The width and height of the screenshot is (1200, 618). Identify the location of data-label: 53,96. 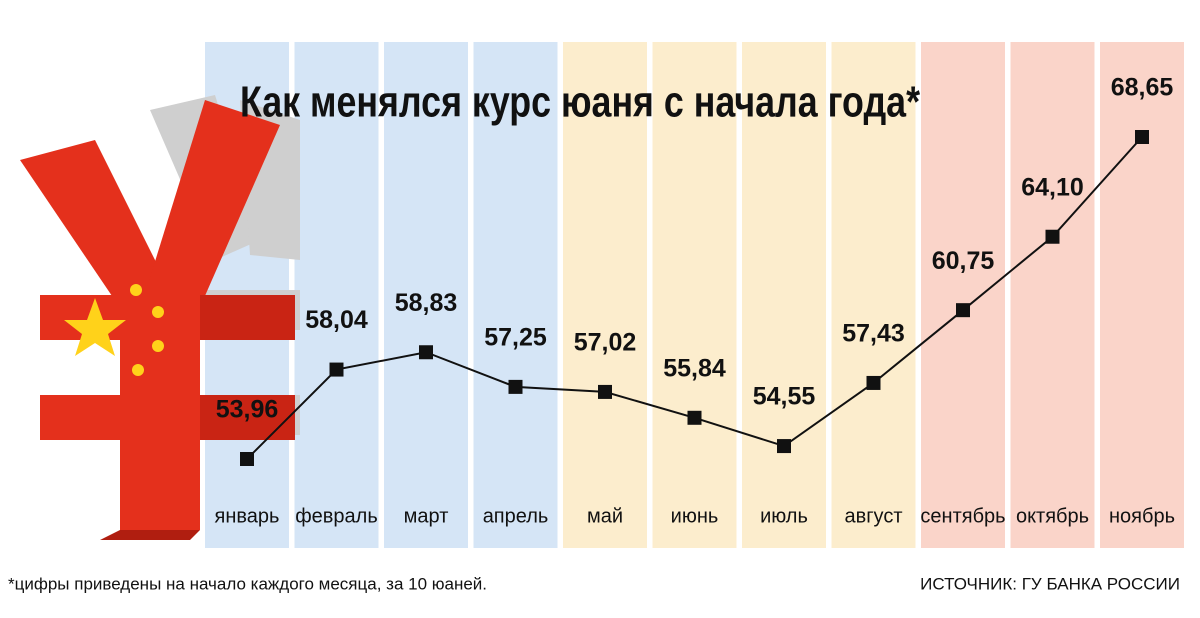
(247, 410).